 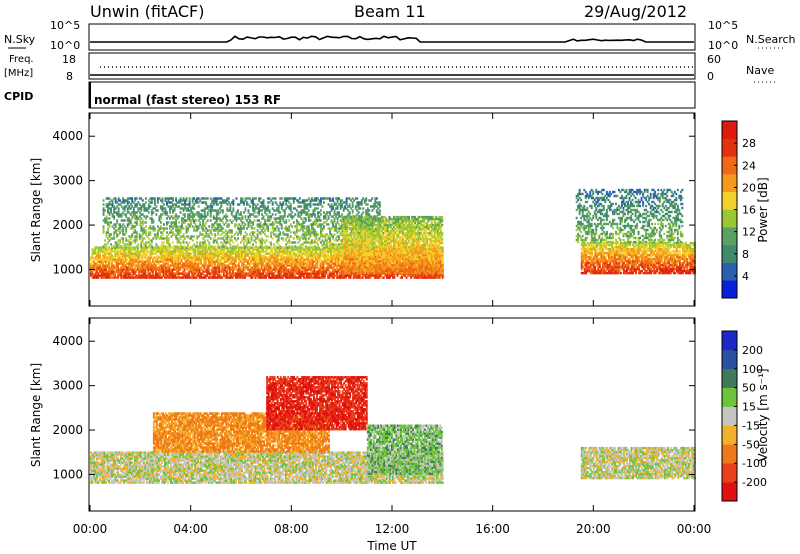 What do you see at coordinates (771, 39) in the screenshot?
I see `nsearch-label: N.Search` at bounding box center [771, 39].